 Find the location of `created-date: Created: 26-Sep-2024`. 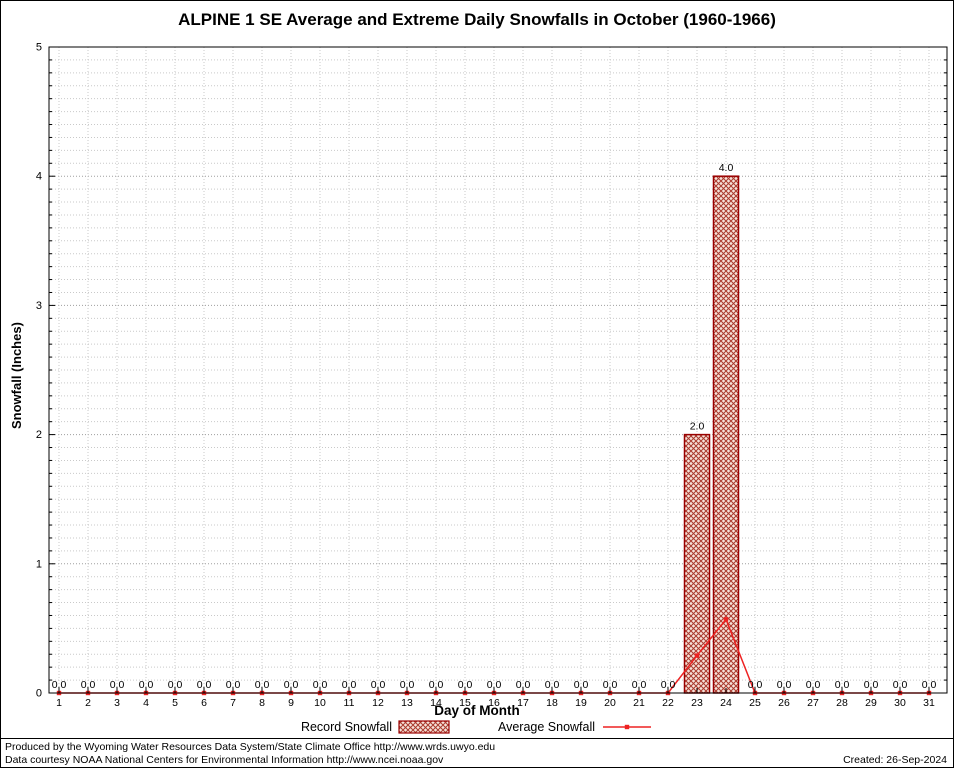

created-date: Created: 26-Sep-2024 is located at coordinates (895, 760).